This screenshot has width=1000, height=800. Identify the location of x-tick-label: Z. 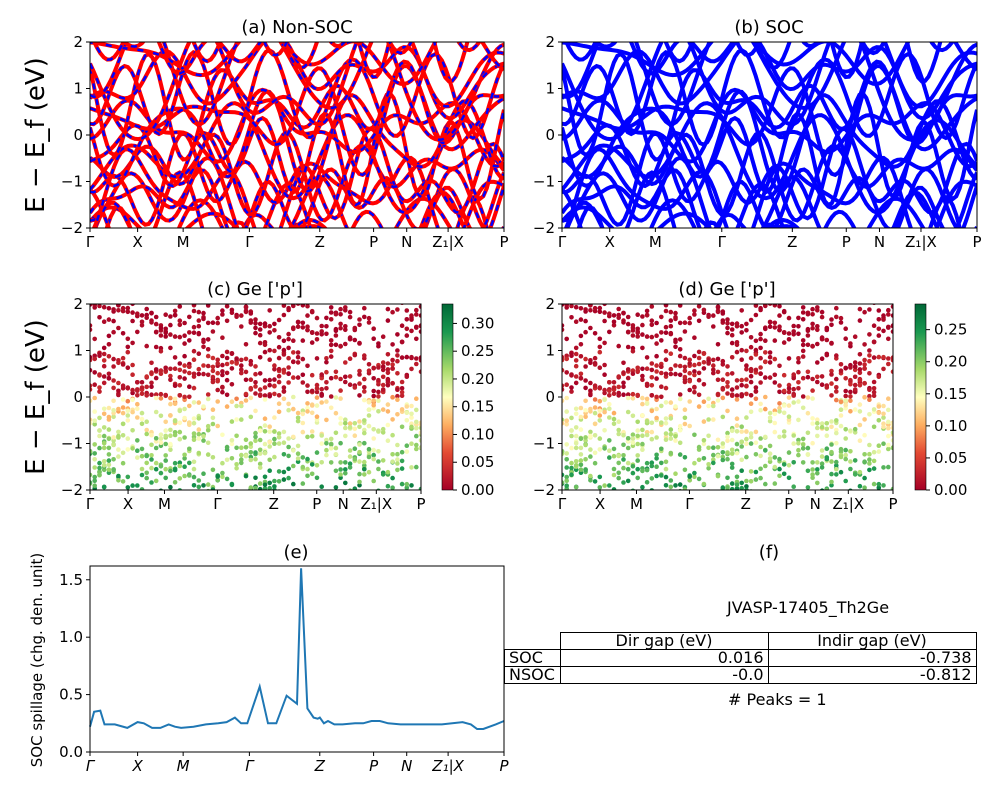
(746, 504).